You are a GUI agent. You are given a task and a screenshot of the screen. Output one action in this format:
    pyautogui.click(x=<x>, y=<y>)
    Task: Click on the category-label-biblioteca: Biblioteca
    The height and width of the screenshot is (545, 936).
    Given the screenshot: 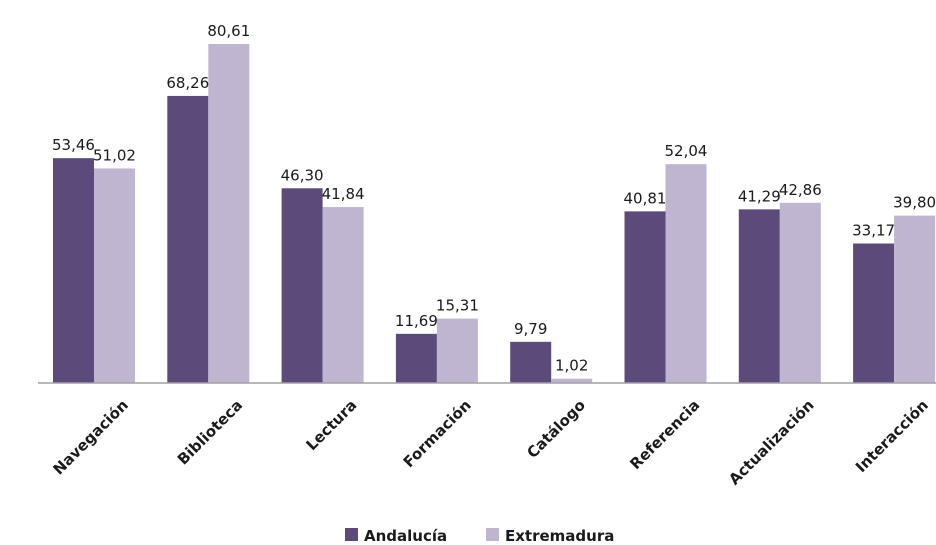 What is the action you would take?
    pyautogui.click(x=210, y=432)
    